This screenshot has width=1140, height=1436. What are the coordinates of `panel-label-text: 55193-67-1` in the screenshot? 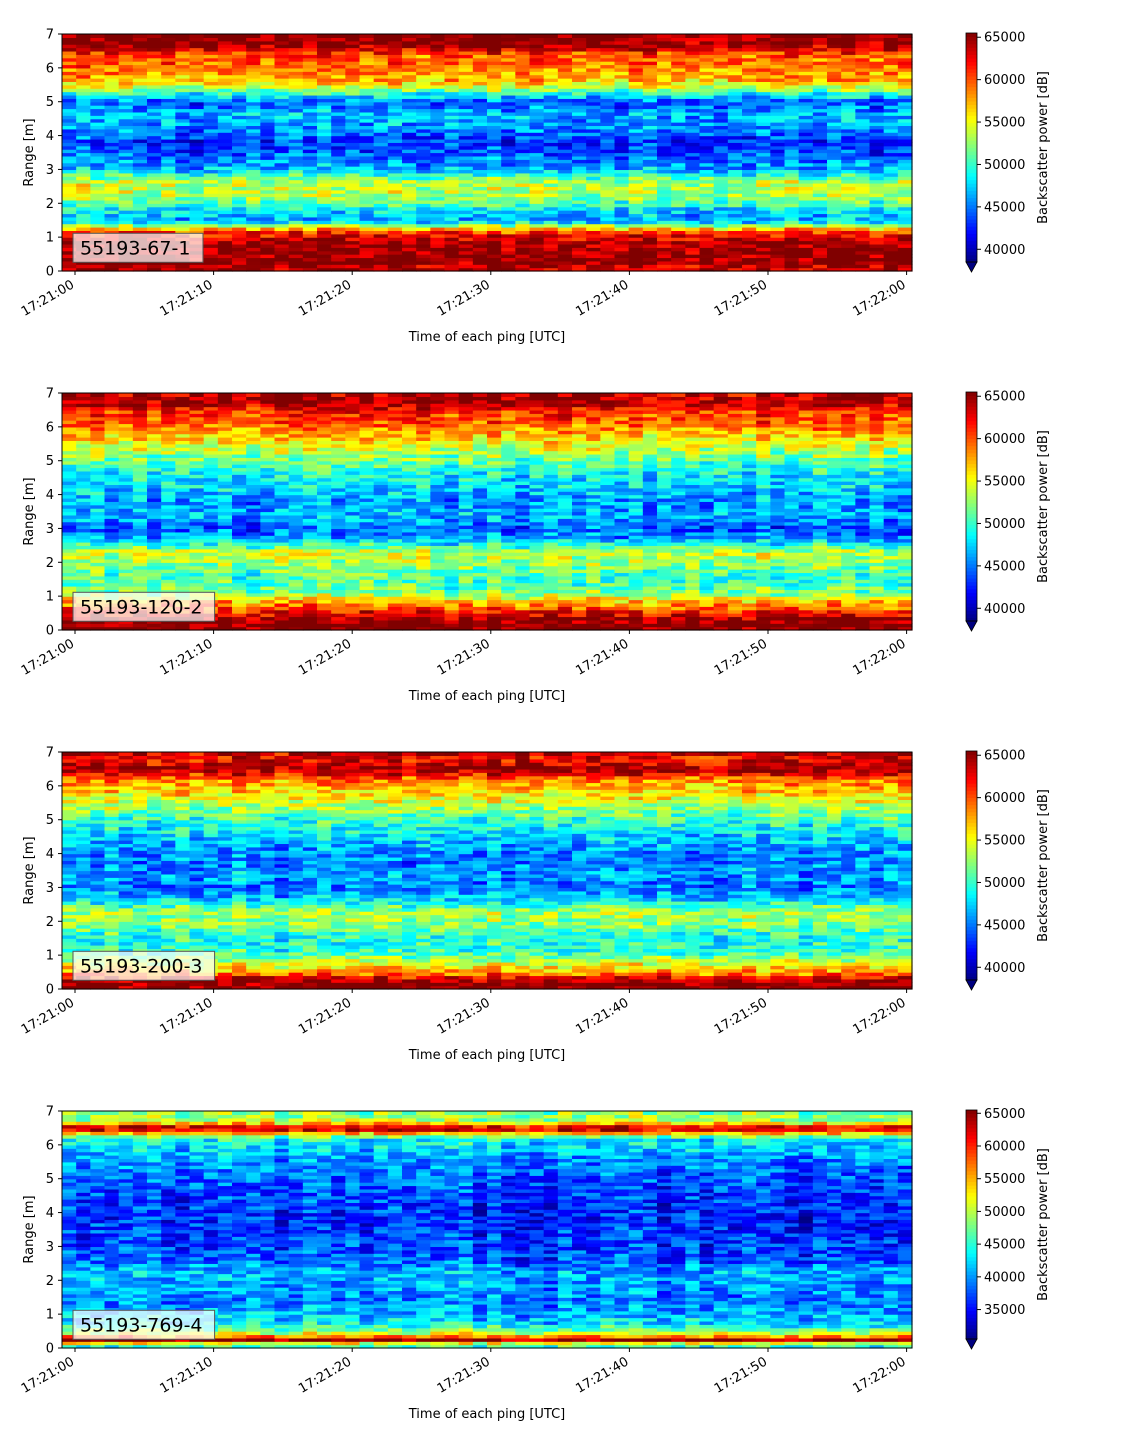 It's located at (135, 248).